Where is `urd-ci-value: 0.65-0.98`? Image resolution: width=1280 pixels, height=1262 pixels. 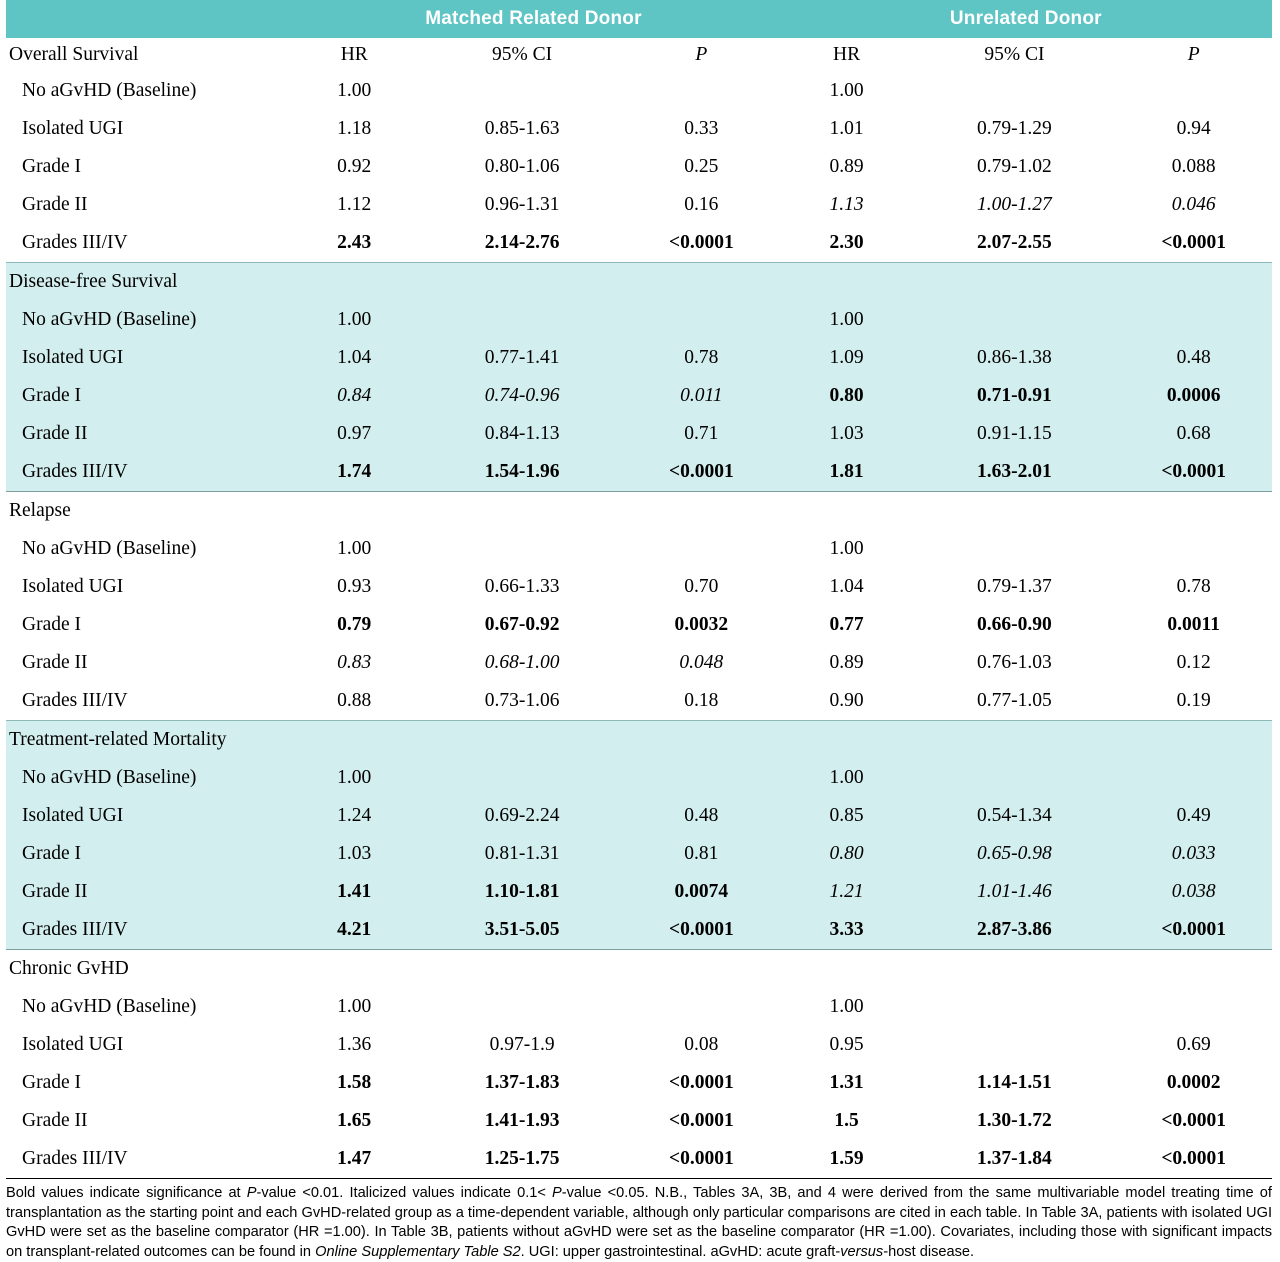 urd-ci-value: 0.65-0.98 is located at coordinates (1014, 854).